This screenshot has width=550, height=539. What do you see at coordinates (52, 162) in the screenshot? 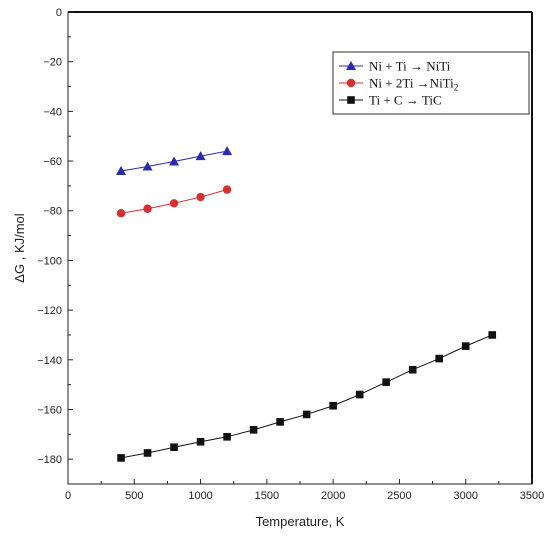
I see `y-tick-label: −60` at bounding box center [52, 162].